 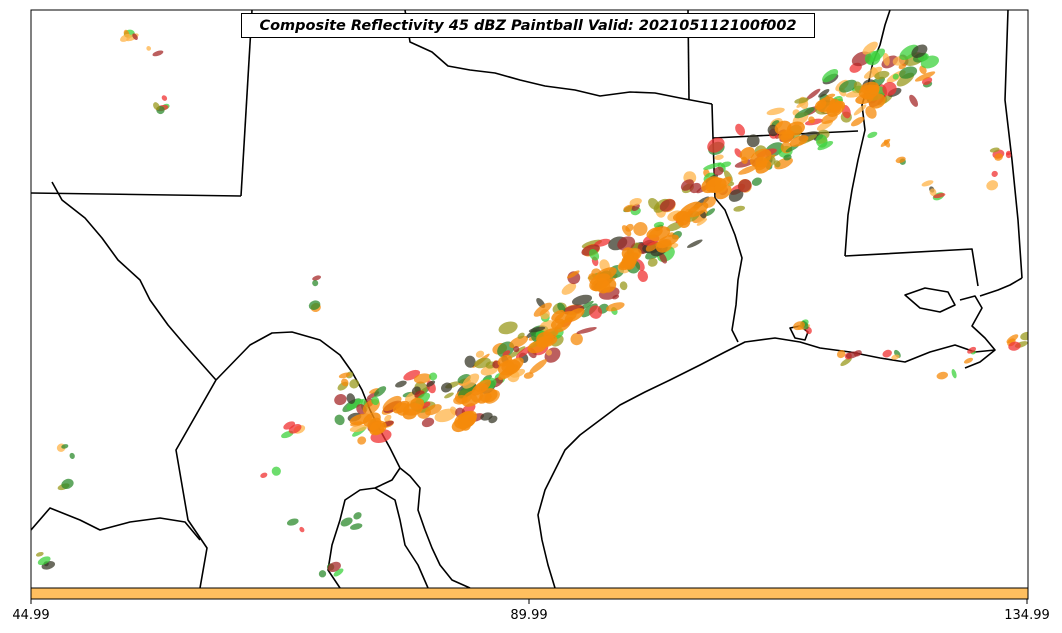 I want to click on colorbar-tick-max: 134.99, so click(x=1027, y=615).